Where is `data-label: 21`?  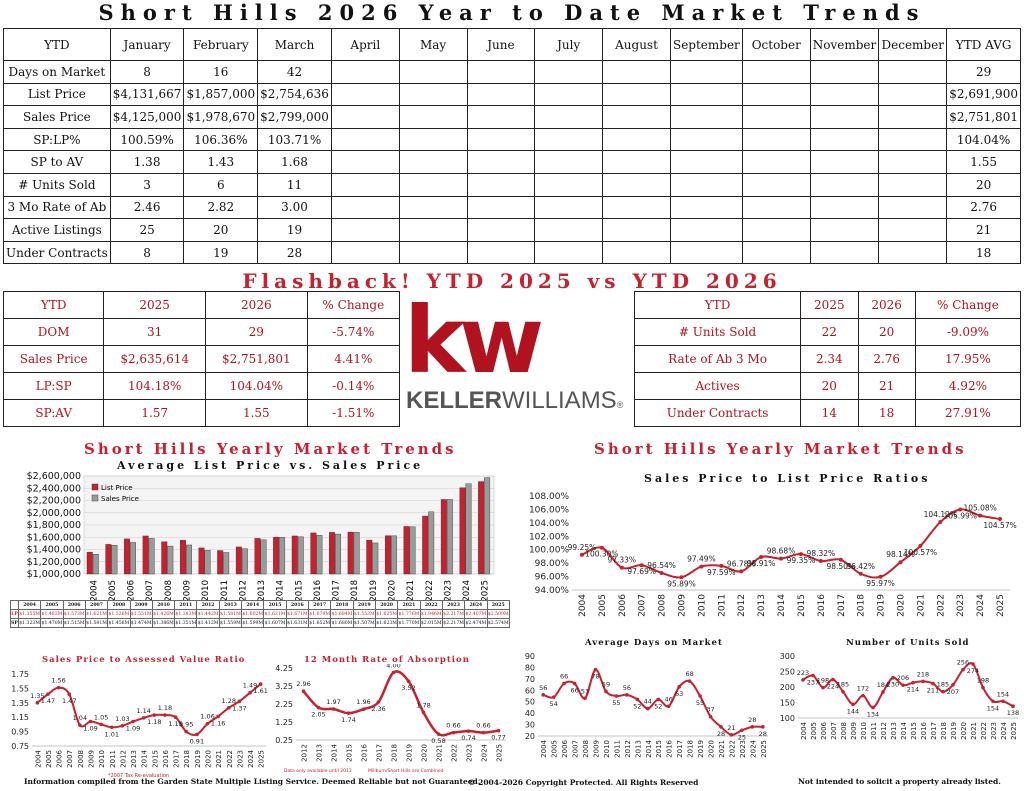
data-label: 21 is located at coordinates (731, 728).